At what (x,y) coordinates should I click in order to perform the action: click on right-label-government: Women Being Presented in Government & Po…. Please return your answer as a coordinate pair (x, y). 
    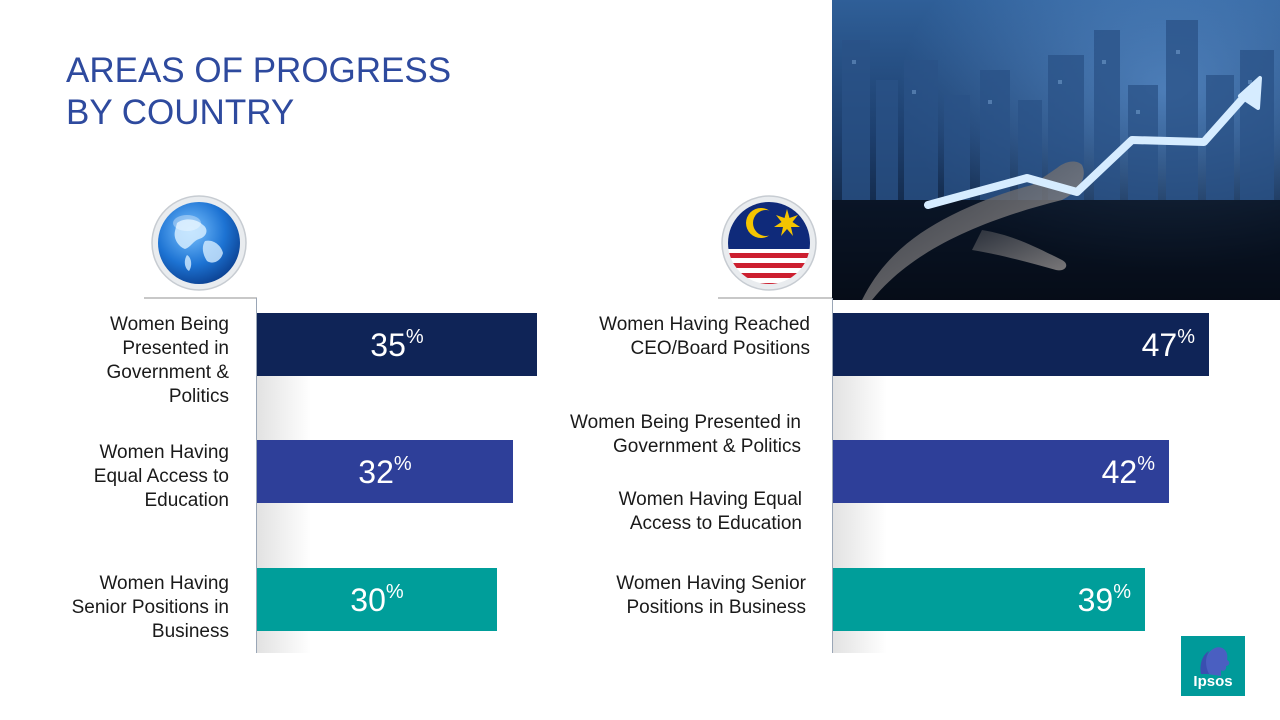
    Looking at the image, I should click on (685, 434).